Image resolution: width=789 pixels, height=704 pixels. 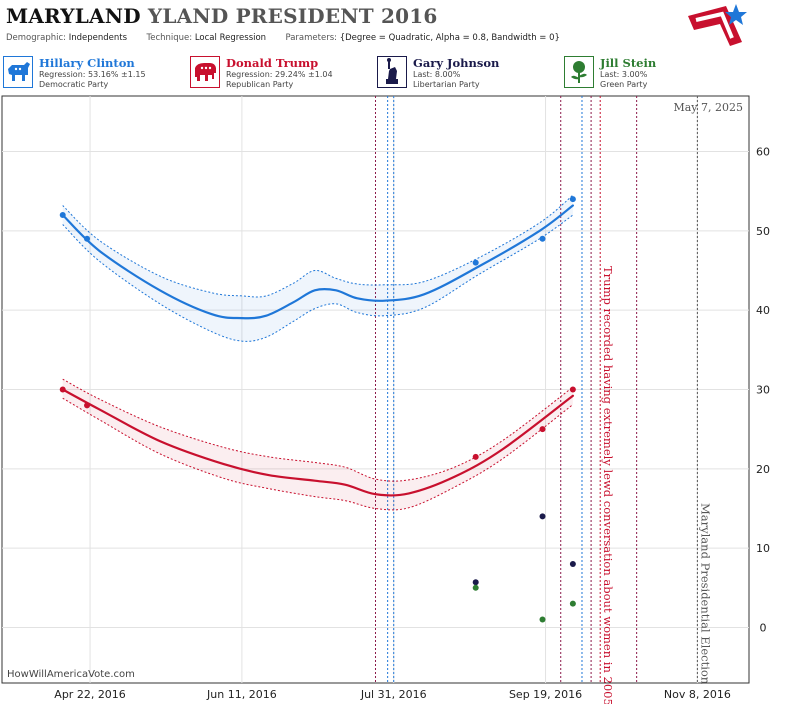 What do you see at coordinates (763, 310) in the screenshot?
I see `y-tick-label: 40` at bounding box center [763, 310].